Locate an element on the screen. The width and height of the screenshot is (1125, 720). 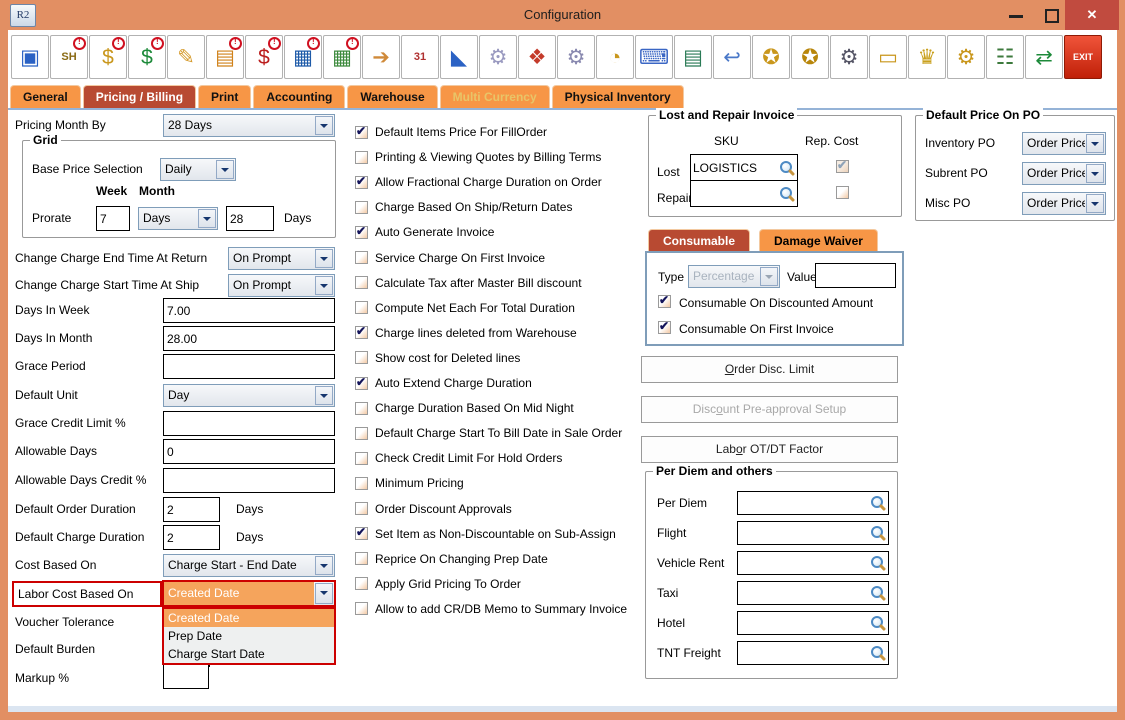
days-in-month-input is located at coordinates (249, 338).